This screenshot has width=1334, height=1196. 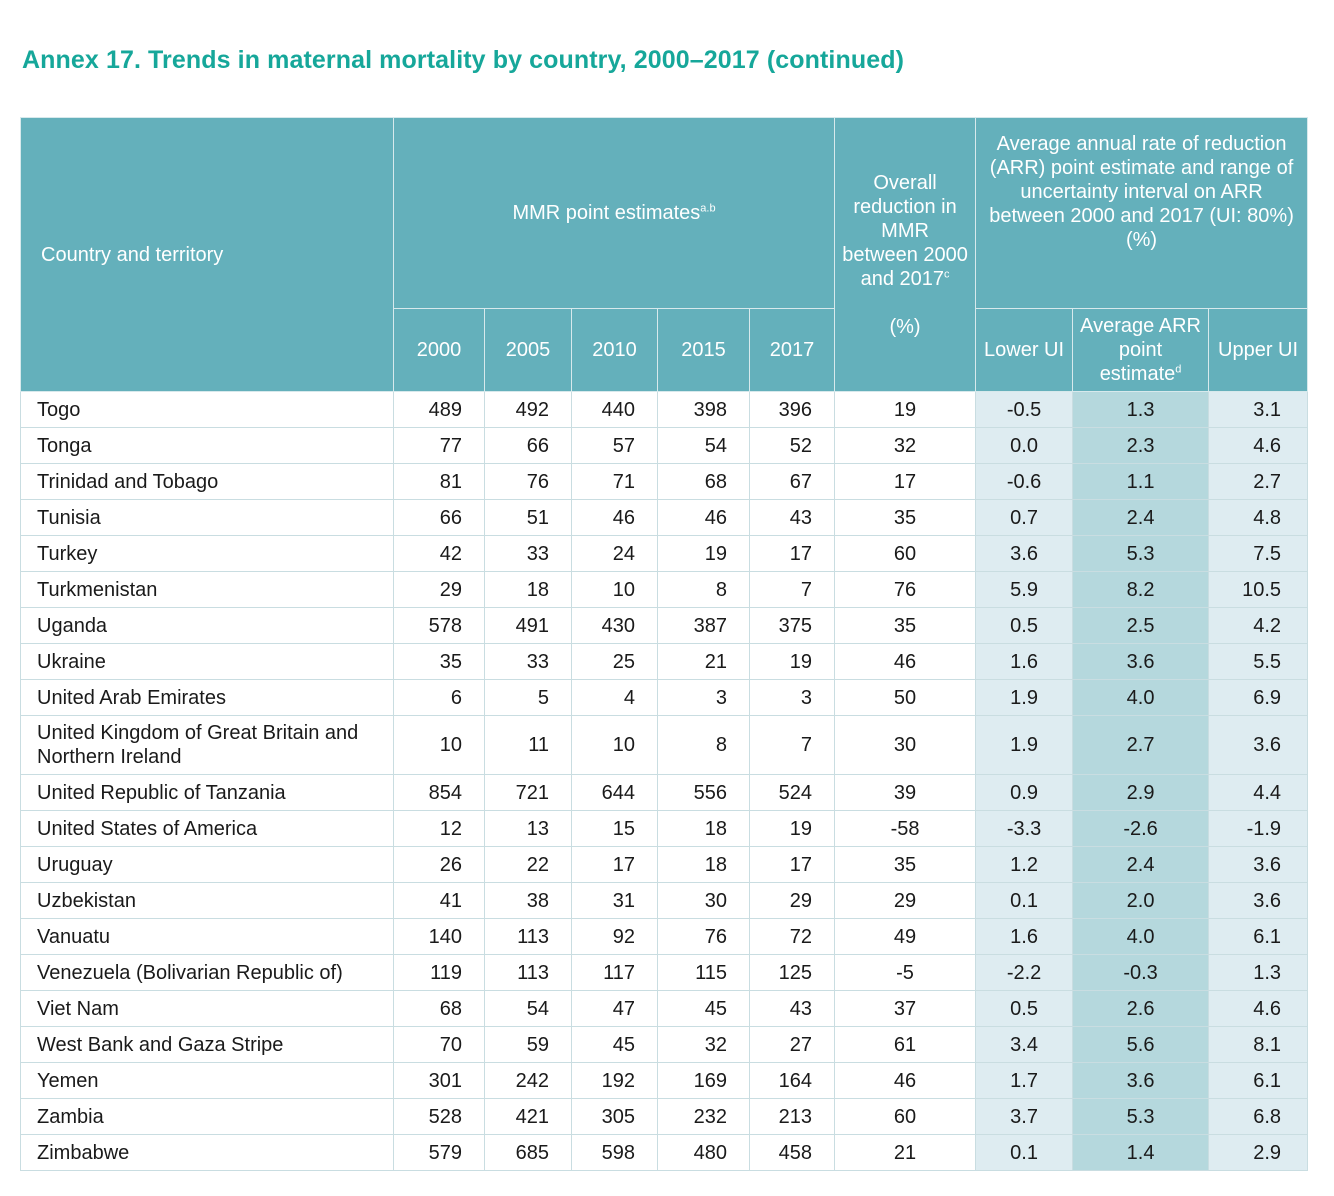 What do you see at coordinates (439, 936) in the screenshot?
I see `mmr-cell: 140` at bounding box center [439, 936].